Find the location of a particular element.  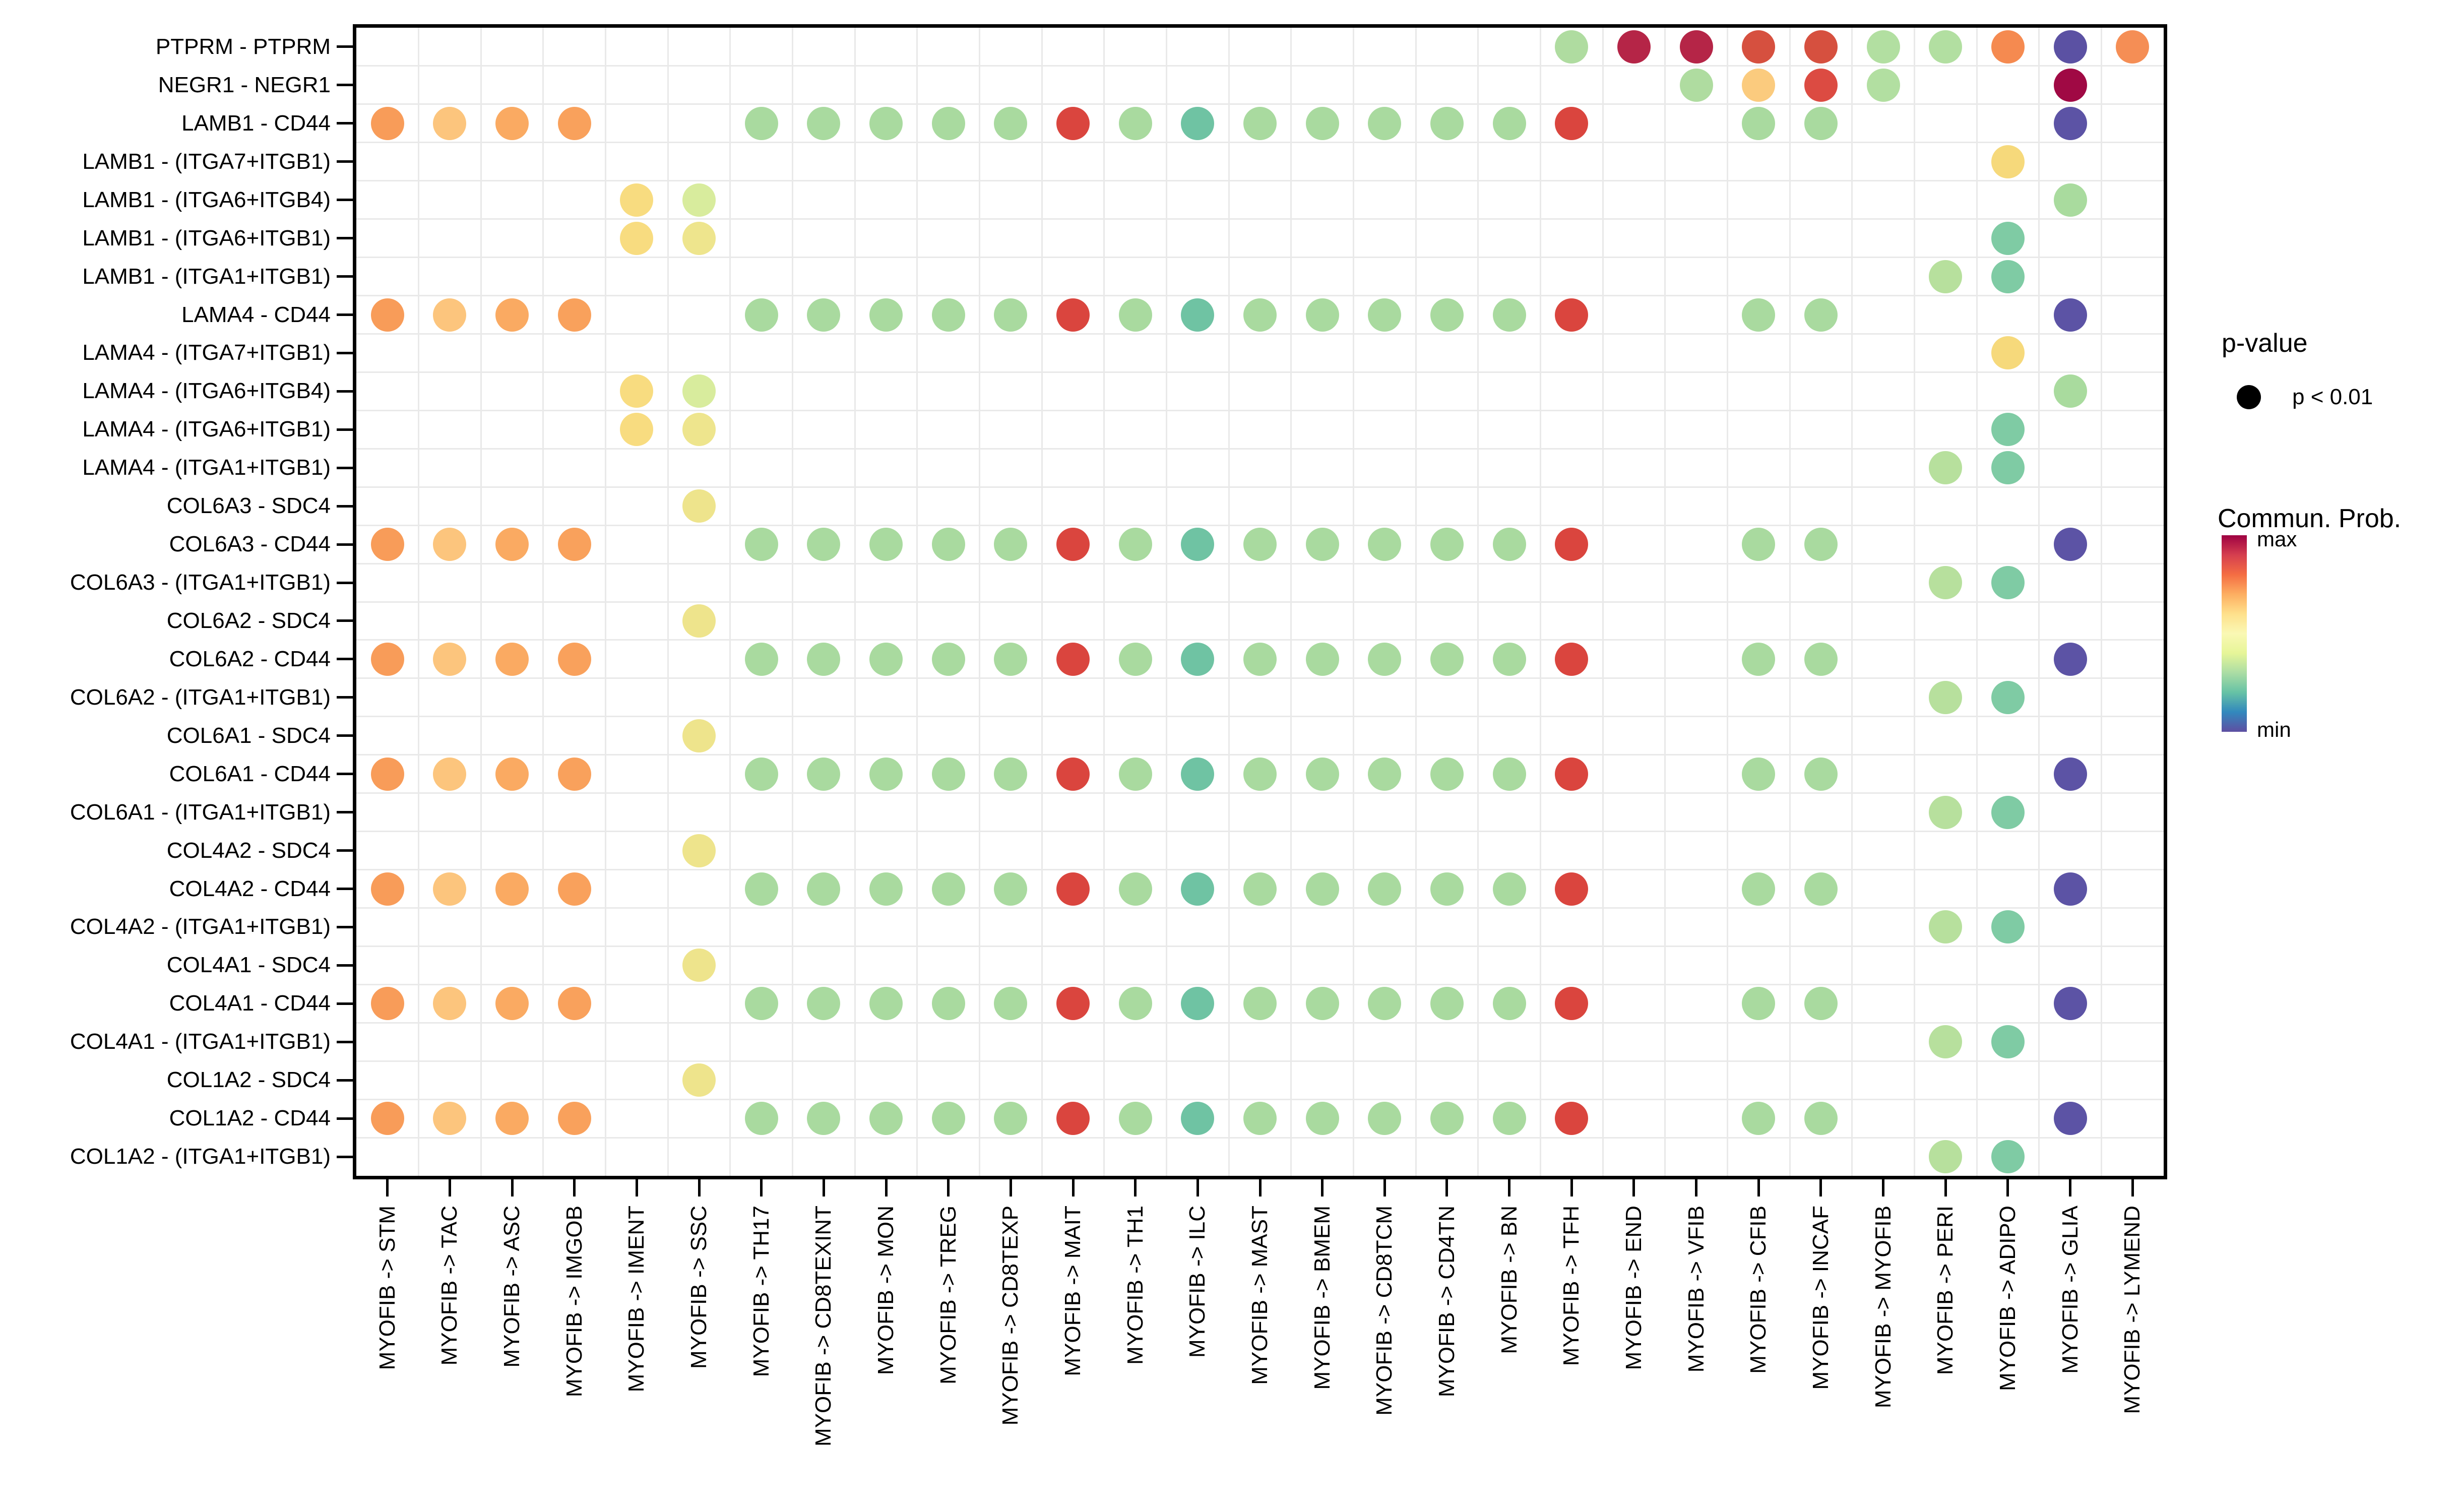

col-label: MYOFIB -> MAIT is located at coordinates (1073, 1291).